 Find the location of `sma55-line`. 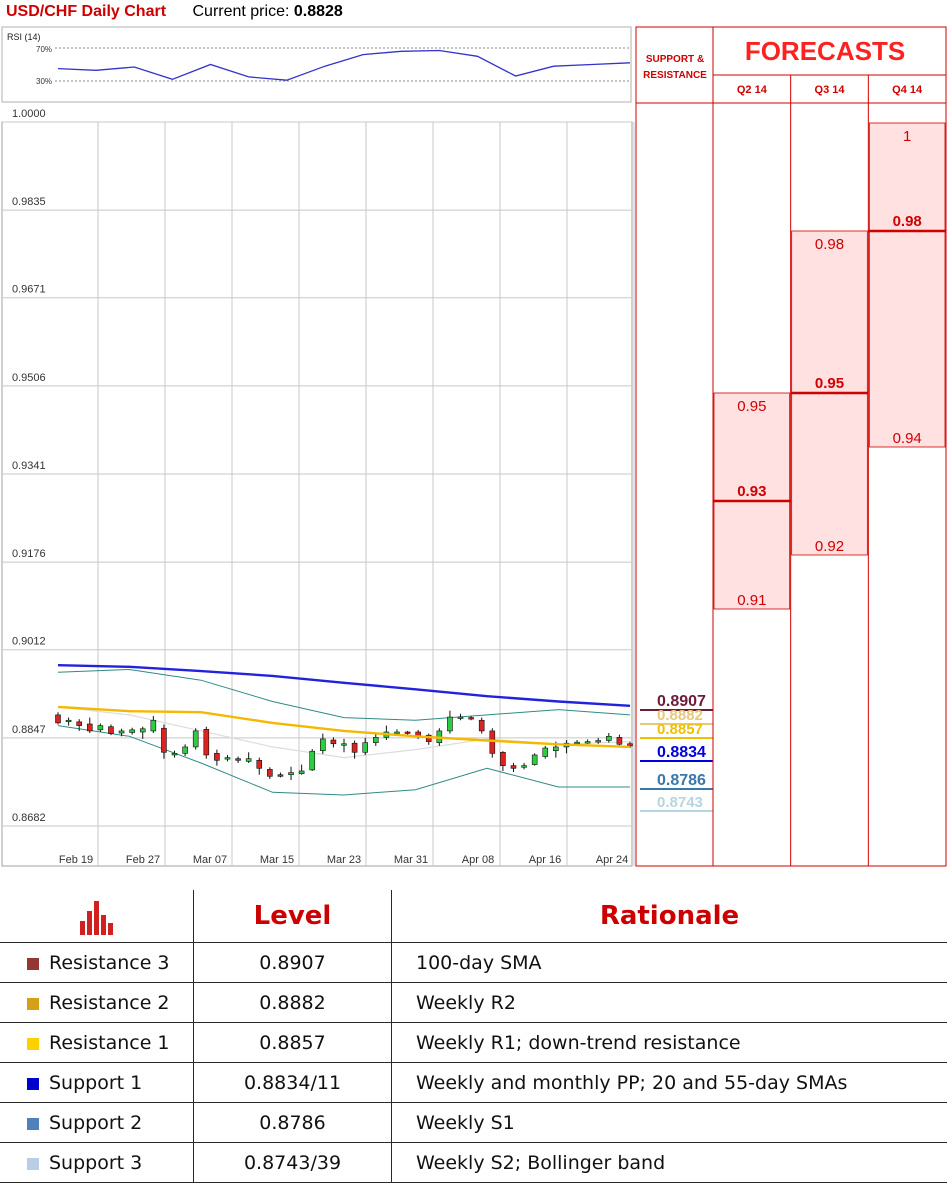

sma55-line is located at coordinates (344, 727).